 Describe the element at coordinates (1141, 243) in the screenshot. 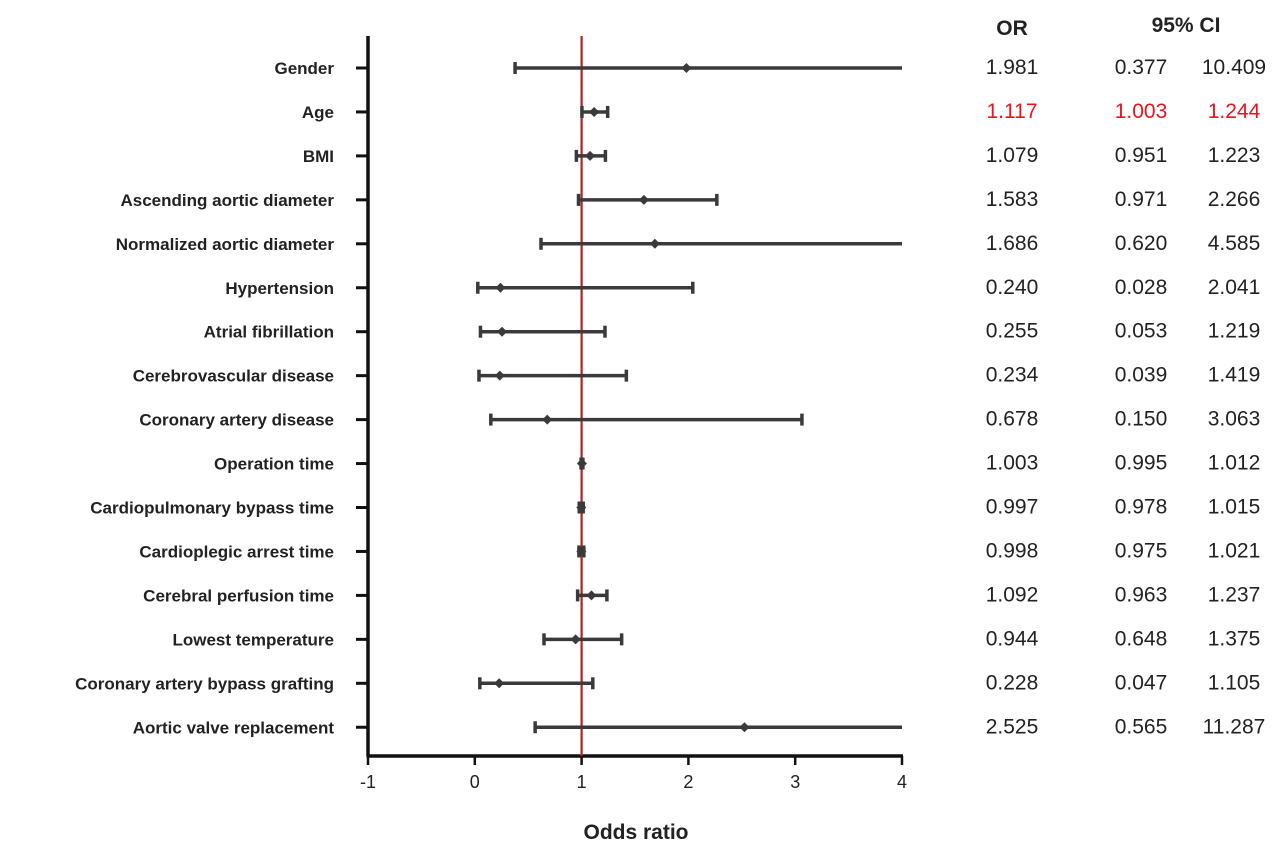

I see `ci-lower-value: 0.620` at that location.